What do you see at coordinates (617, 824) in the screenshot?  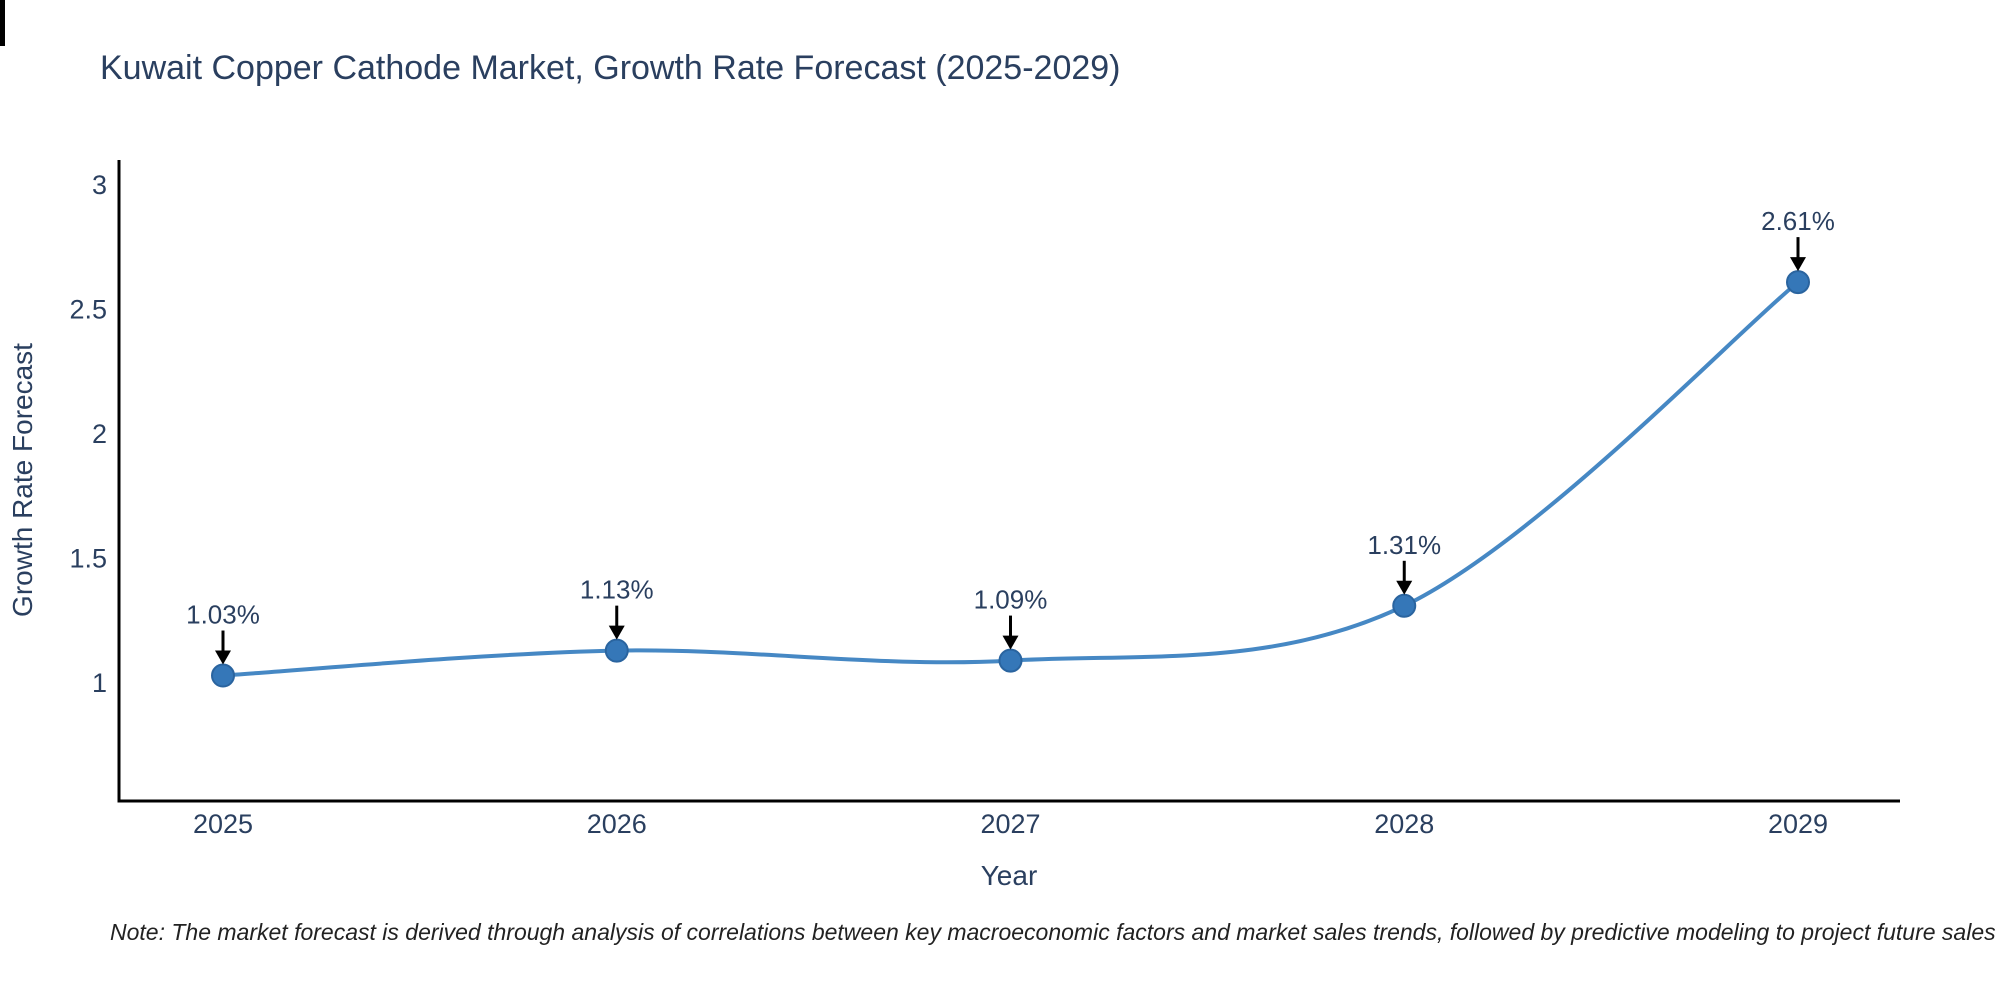 I see `x-tick-label: 2026` at bounding box center [617, 824].